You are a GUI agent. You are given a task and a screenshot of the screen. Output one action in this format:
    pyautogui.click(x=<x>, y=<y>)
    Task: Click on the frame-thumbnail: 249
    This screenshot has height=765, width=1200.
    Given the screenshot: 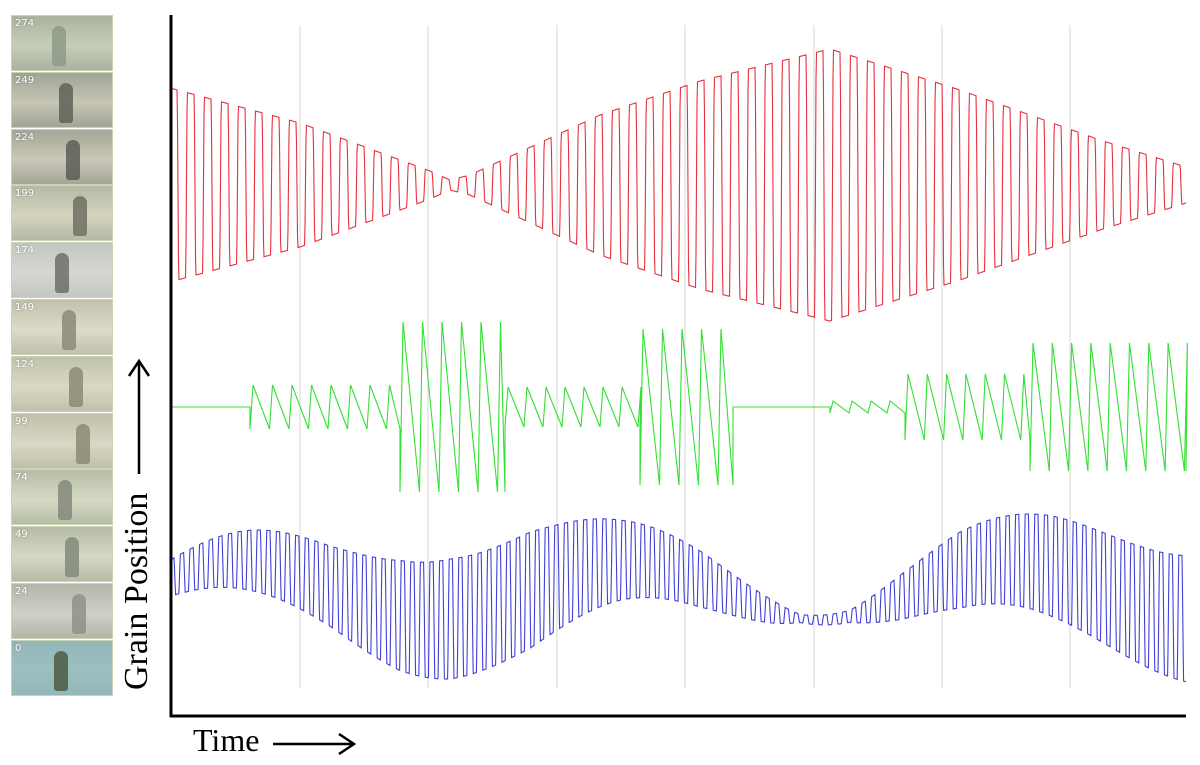 What is the action you would take?
    pyautogui.click(x=62, y=99)
    